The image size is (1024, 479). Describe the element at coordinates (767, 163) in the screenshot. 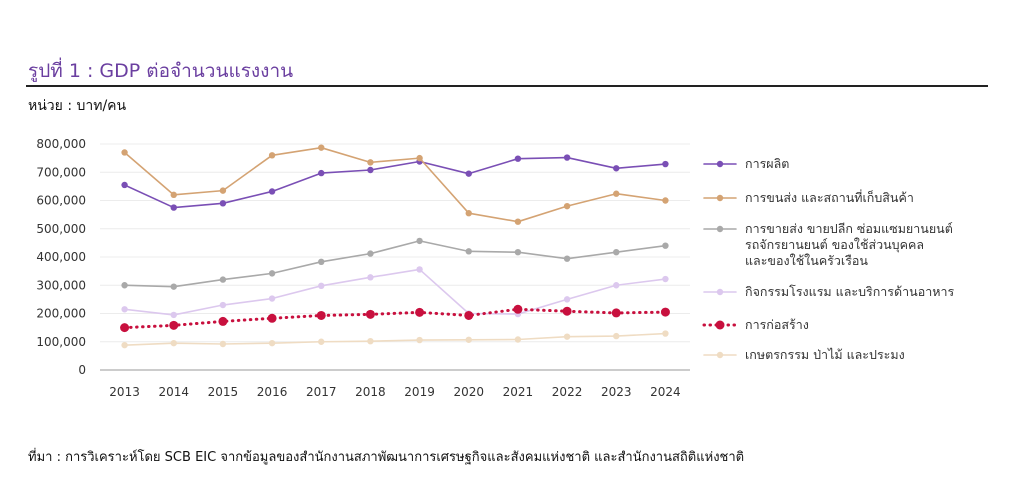

I see `legend-label: การผลิต` at that location.